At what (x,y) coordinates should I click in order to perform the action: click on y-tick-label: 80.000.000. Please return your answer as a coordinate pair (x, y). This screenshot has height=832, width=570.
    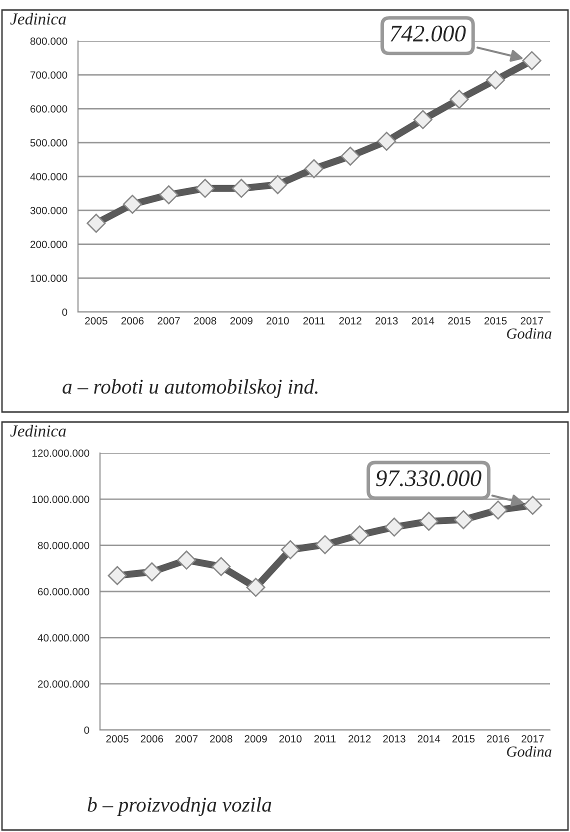
    Looking at the image, I should click on (64, 546).